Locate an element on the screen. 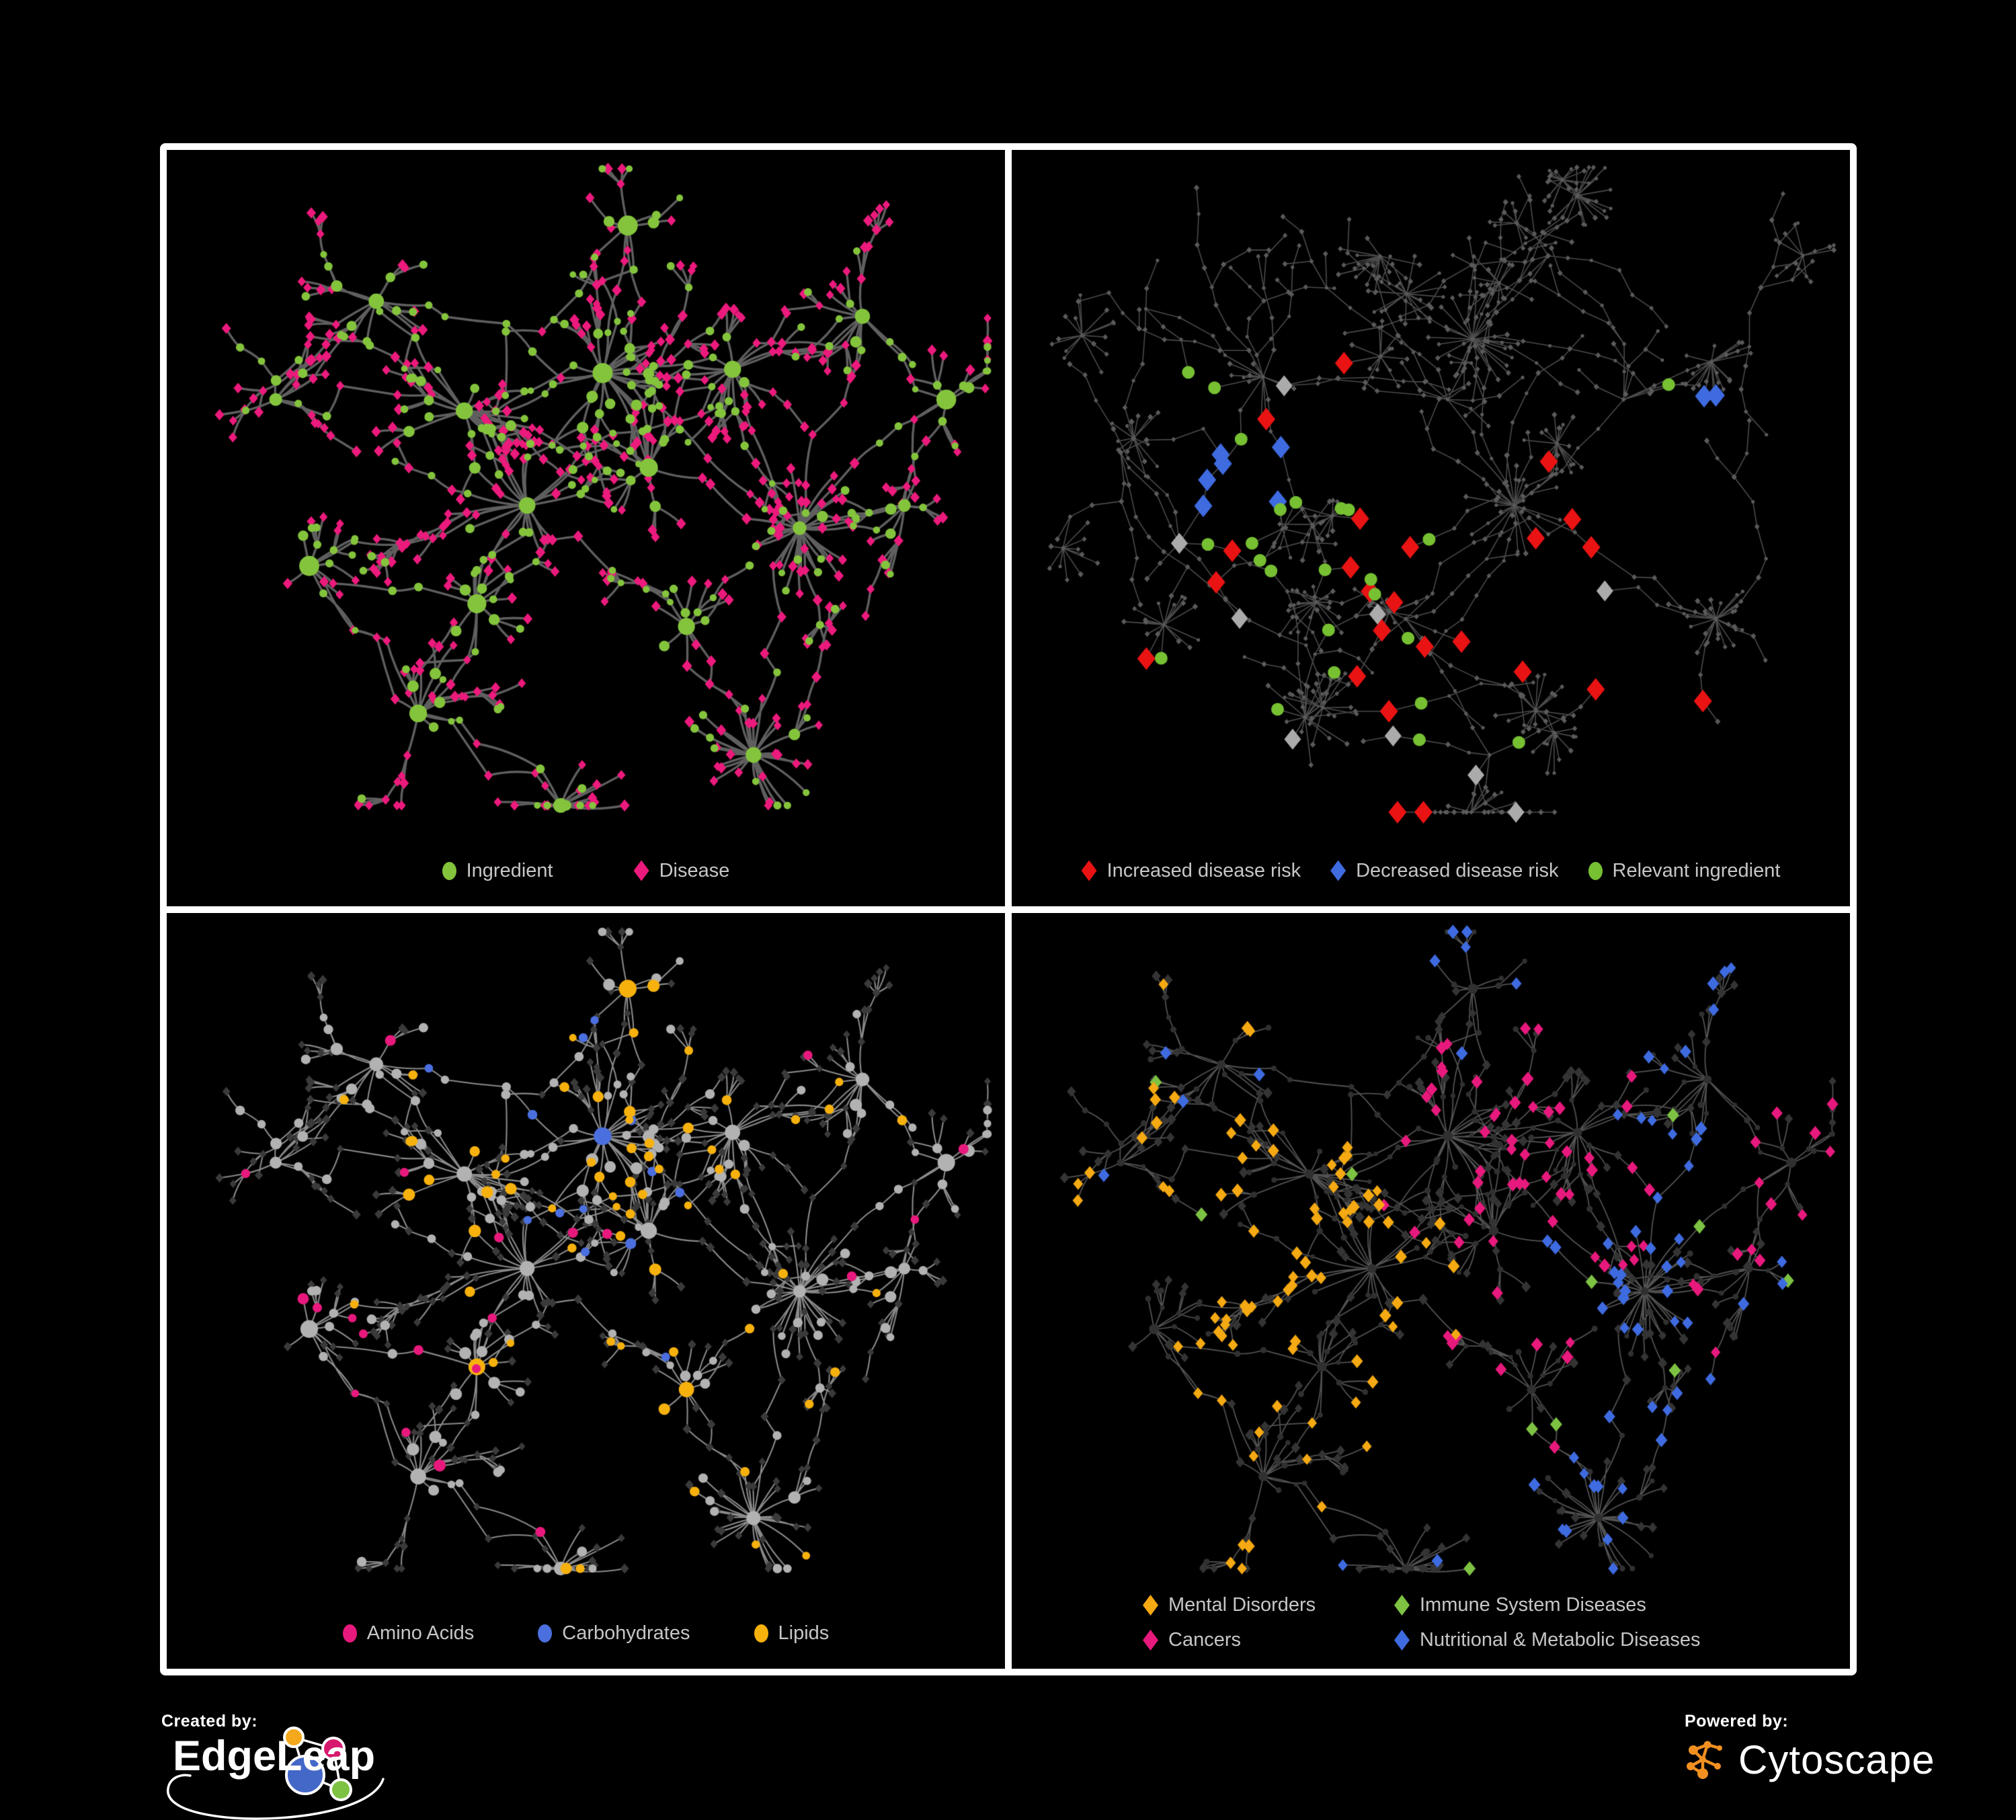  created-by-label: Created by: is located at coordinates (209, 1721).